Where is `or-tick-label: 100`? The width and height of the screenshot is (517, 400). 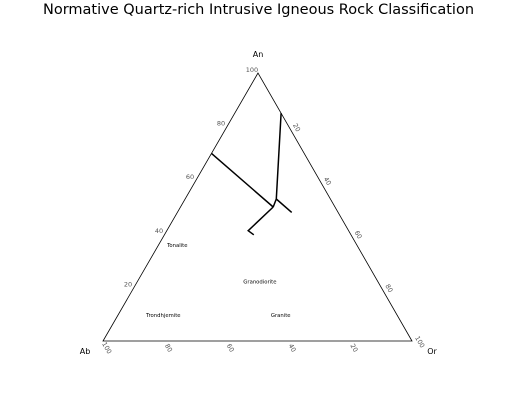 or-tick-label: 100 is located at coordinates (419, 342).